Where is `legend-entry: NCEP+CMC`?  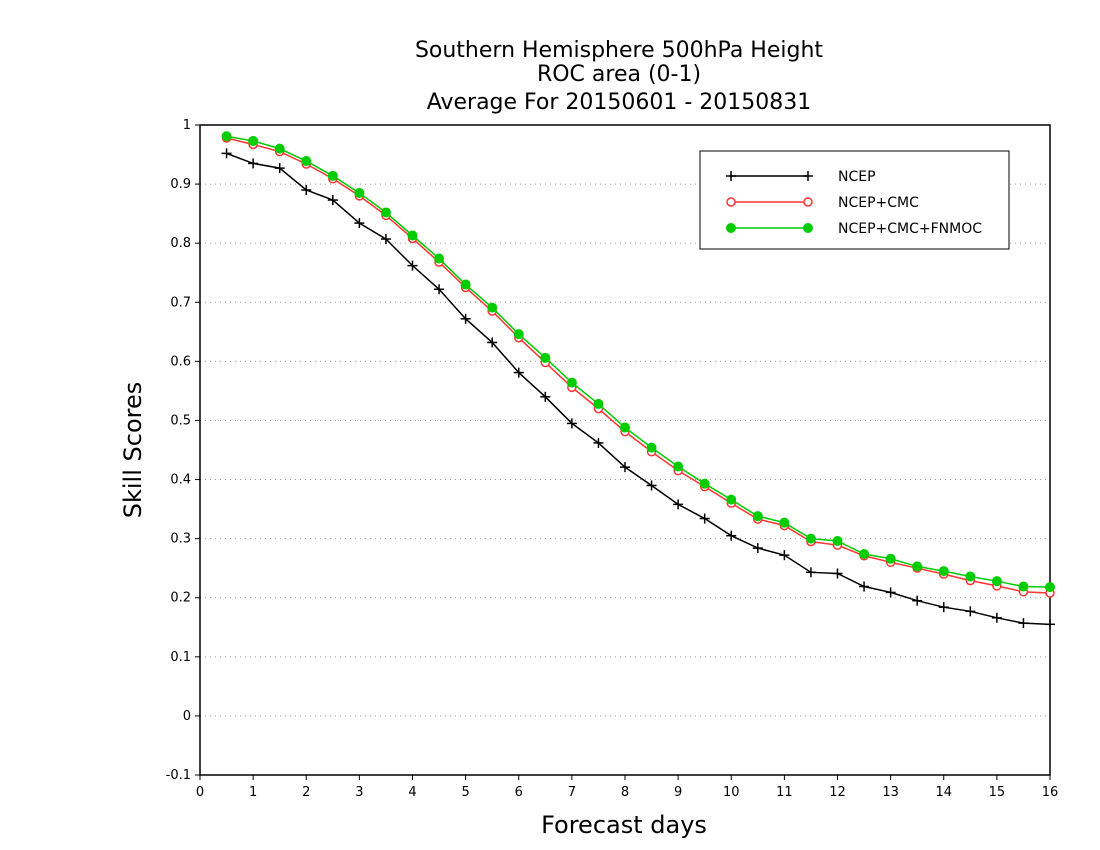 legend-entry: NCEP+CMC is located at coordinates (822, 203).